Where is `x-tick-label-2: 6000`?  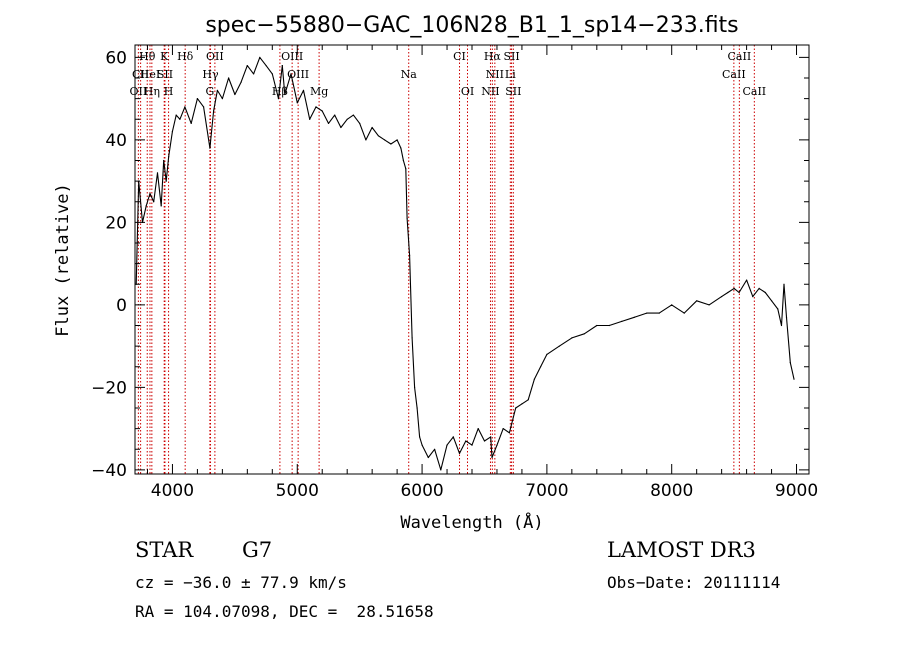 x-tick-label-2: 6000 is located at coordinates (421, 491).